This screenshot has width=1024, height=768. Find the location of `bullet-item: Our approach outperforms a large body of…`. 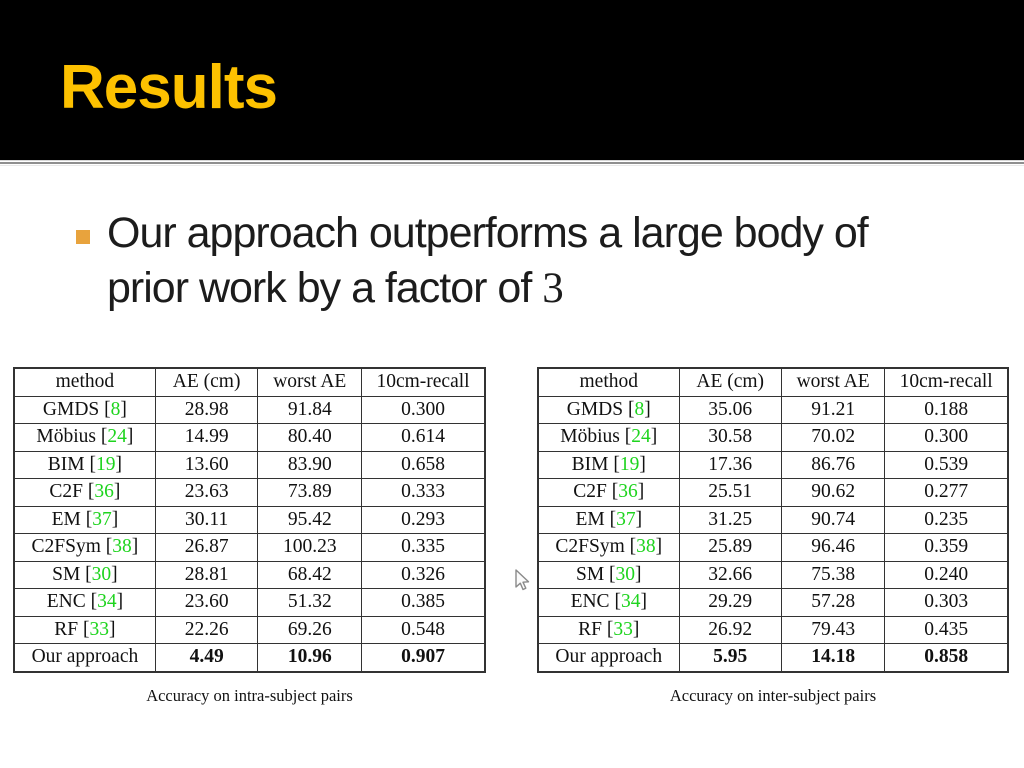

bullet-item: Our approach outperforms a large body of… is located at coordinates (526, 261).